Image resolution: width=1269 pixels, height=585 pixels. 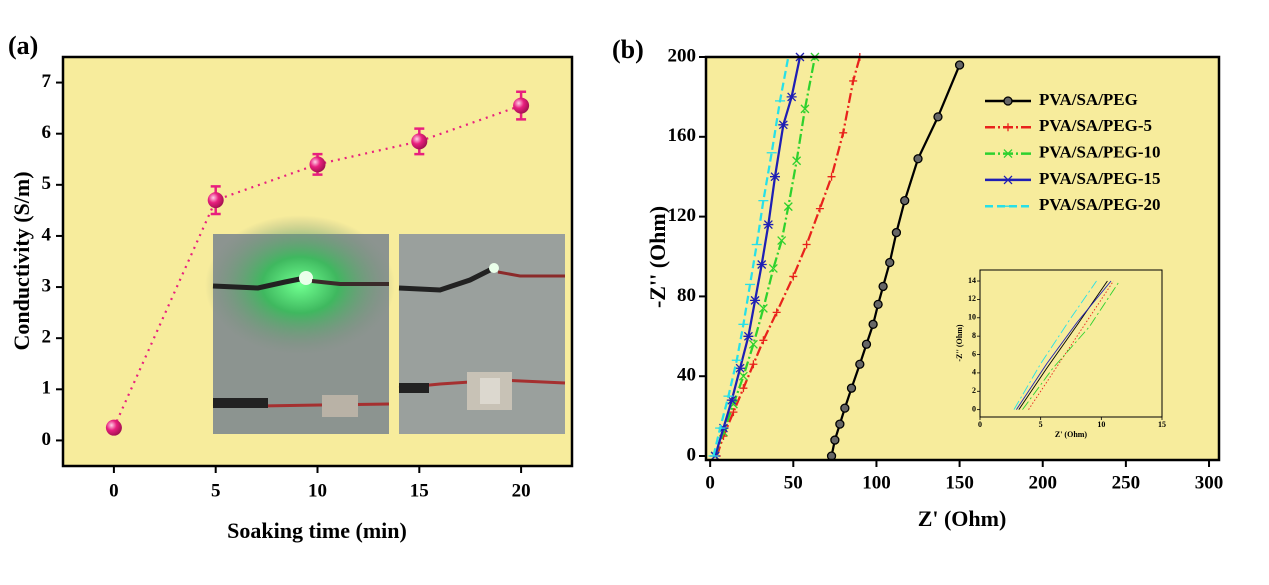 I want to click on panel-label: (a), so click(x=23, y=45).